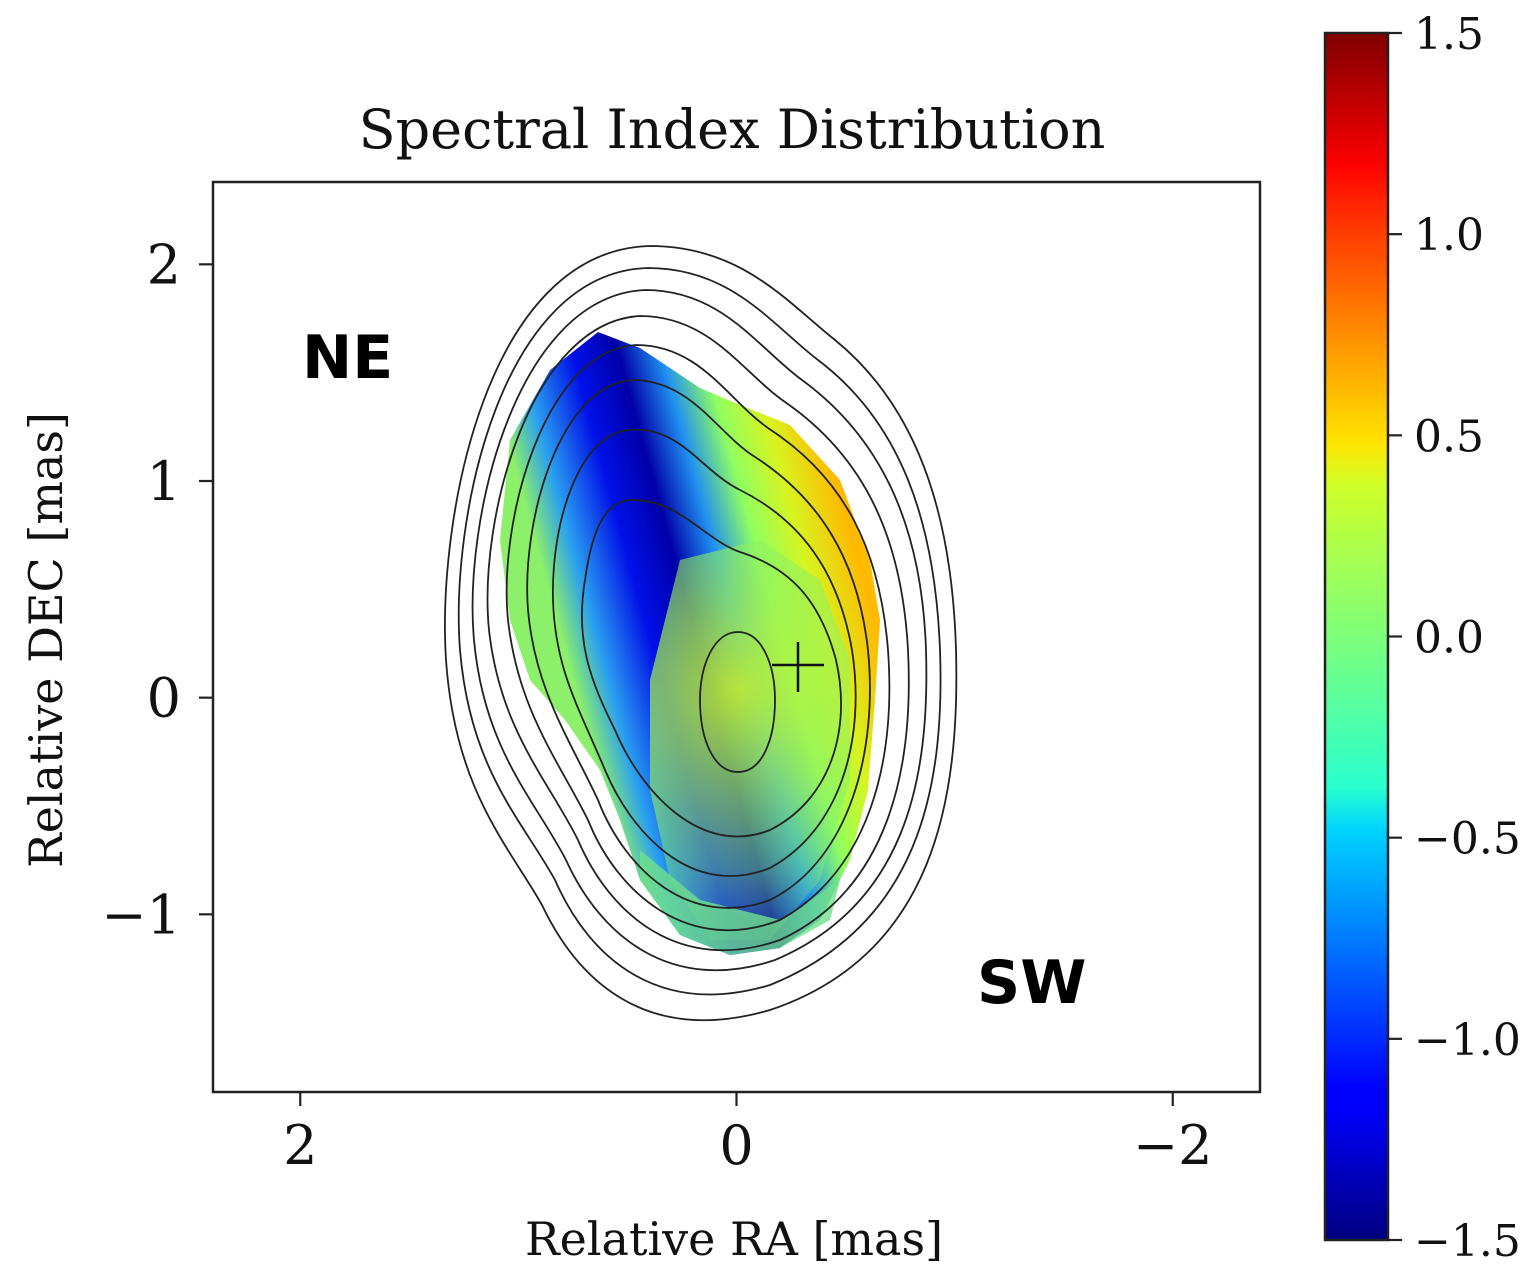 This screenshot has height=1284, width=1534. What do you see at coordinates (157, 589) in the screenshot?
I see `y-axis-ticks: 2 1 0 −1` at bounding box center [157, 589].